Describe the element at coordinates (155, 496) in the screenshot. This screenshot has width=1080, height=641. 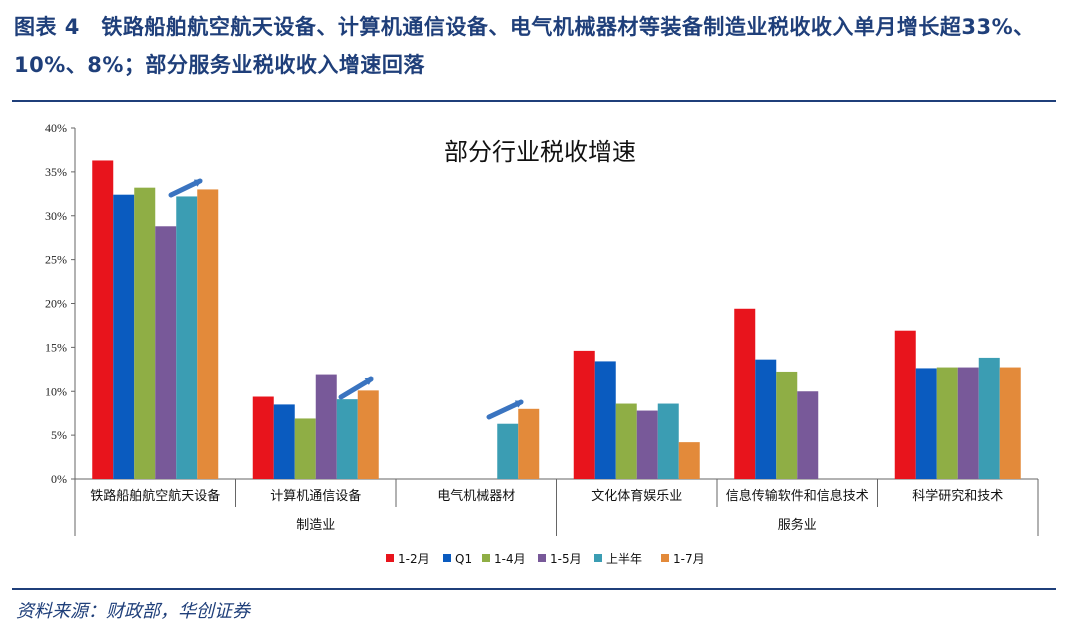
I see `category-label: 铁路船舶航空航天设备` at that location.